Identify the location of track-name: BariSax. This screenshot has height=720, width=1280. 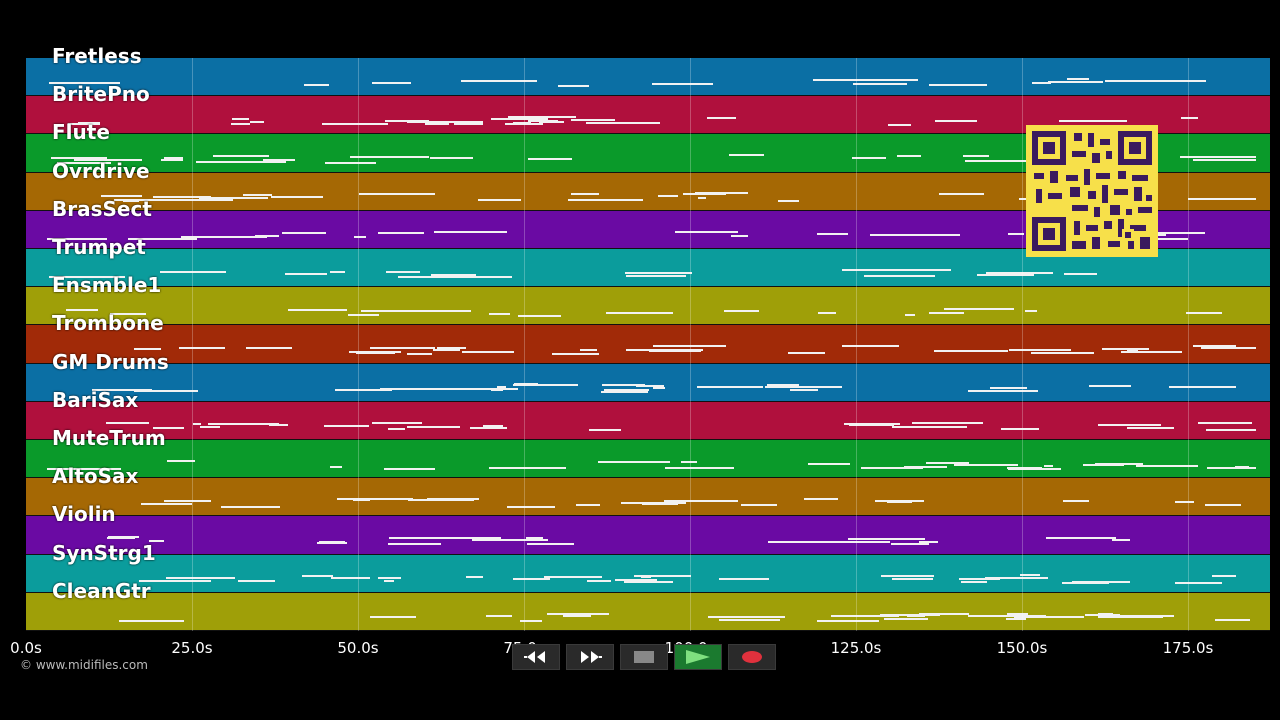
(95, 399).